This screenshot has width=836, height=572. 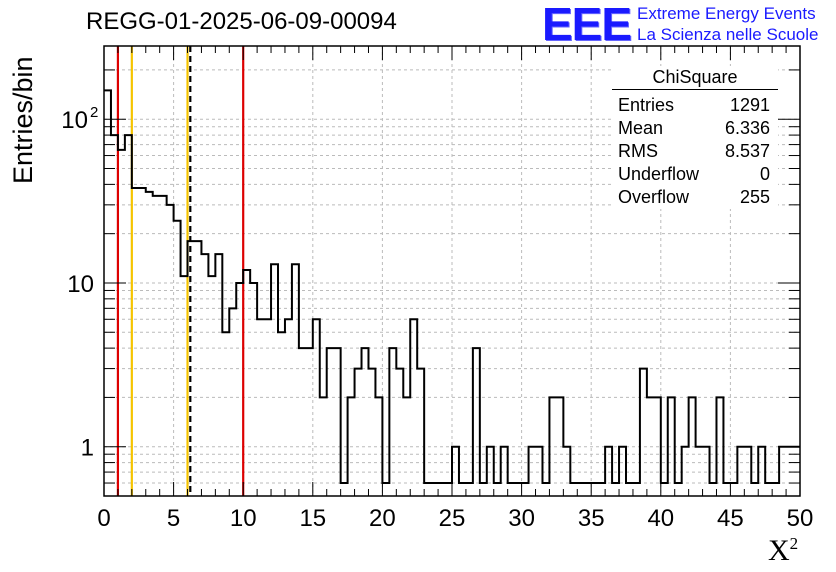 I want to click on stats-label: Mean, so click(x=641, y=128).